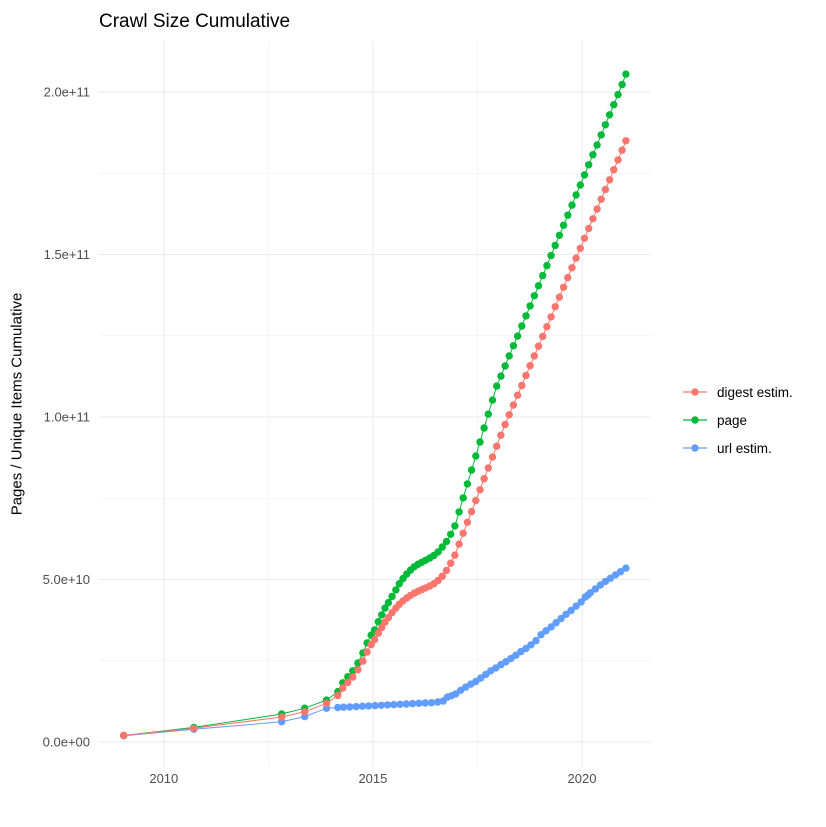 This screenshot has height=827, width=826. What do you see at coordinates (195, 21) in the screenshot?
I see `chart-title: Crawl Size Cumulative` at bounding box center [195, 21].